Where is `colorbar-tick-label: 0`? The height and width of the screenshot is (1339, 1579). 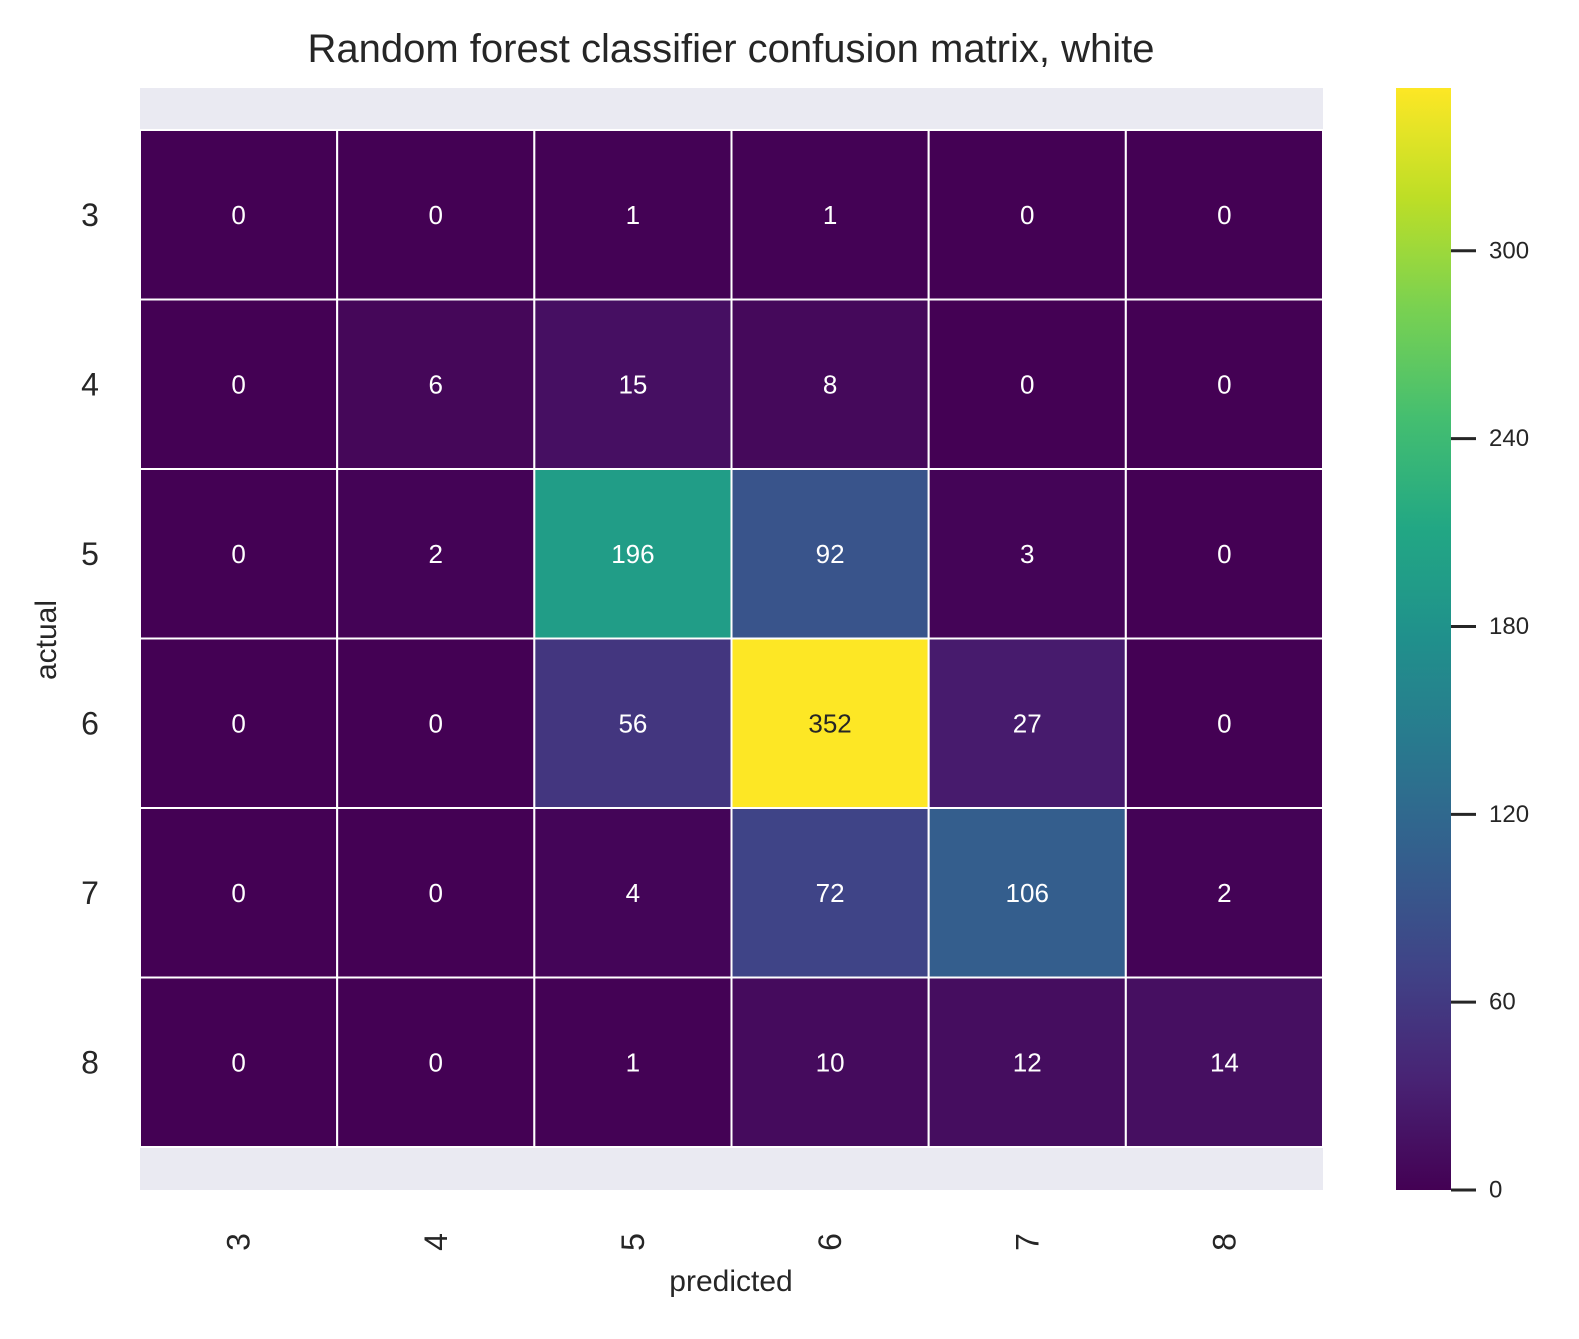 colorbar-tick-label: 0 is located at coordinates (1495, 1190).